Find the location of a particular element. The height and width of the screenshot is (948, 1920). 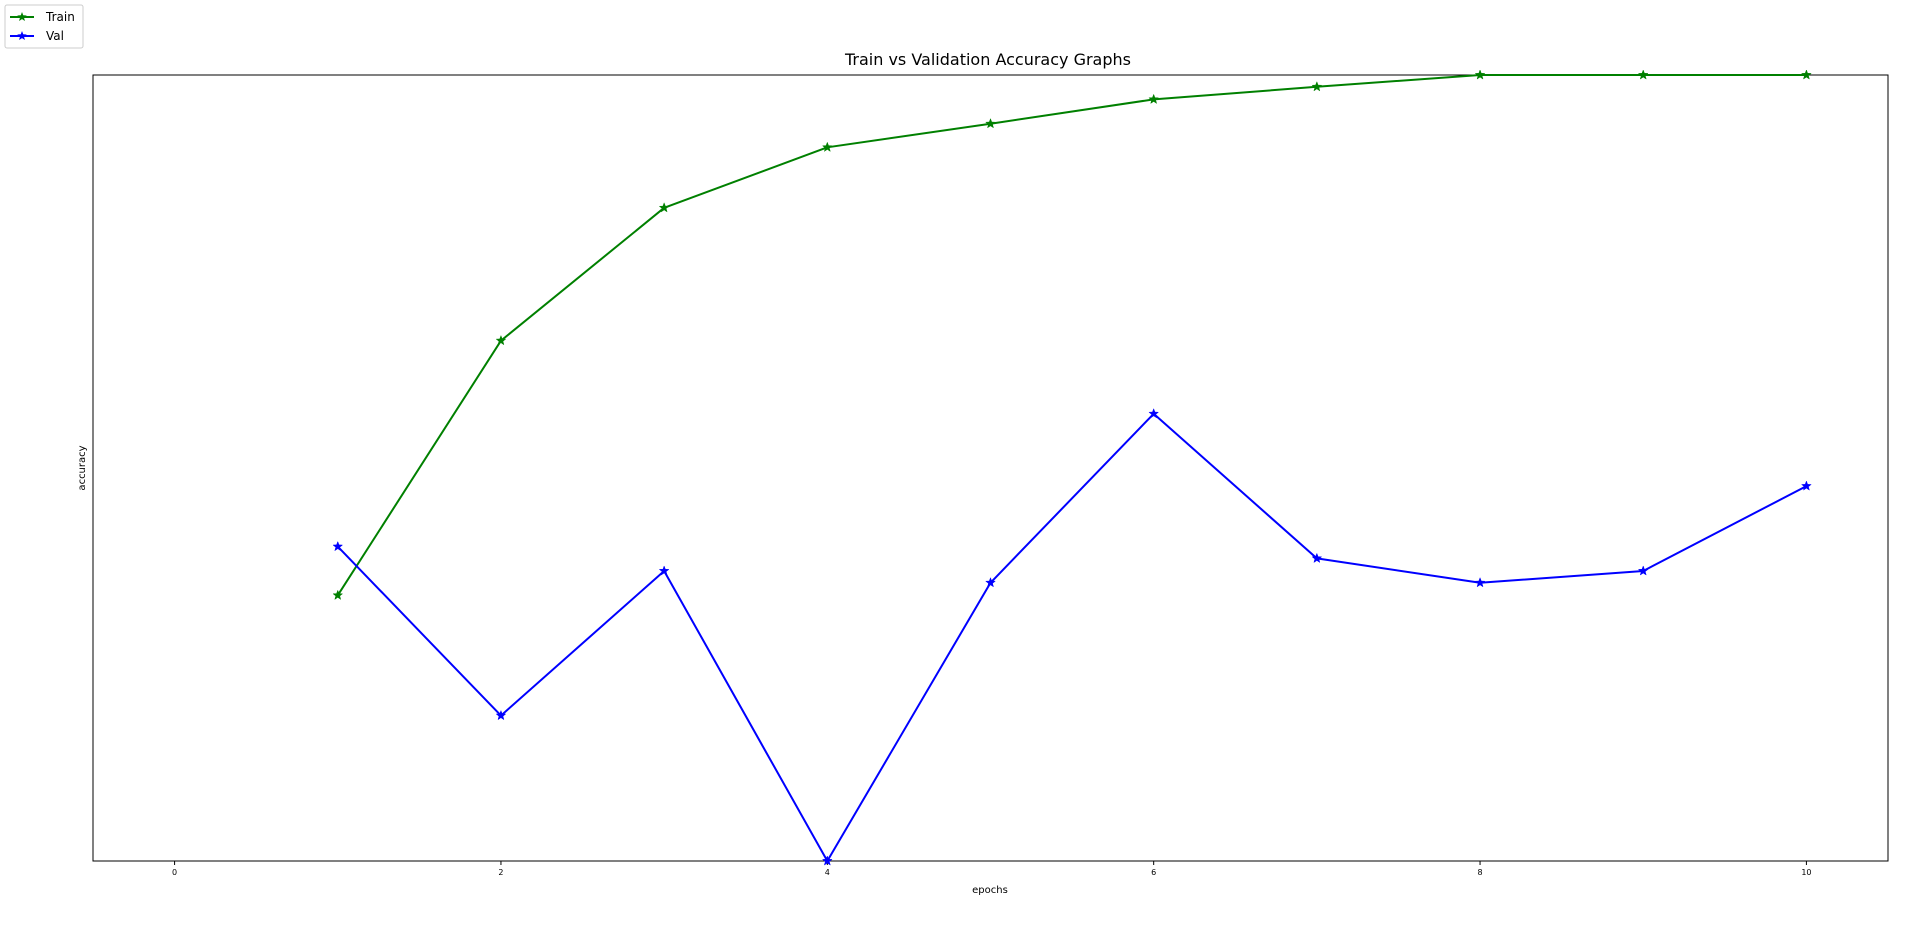

x-tick-label: 2 is located at coordinates (500, 872).